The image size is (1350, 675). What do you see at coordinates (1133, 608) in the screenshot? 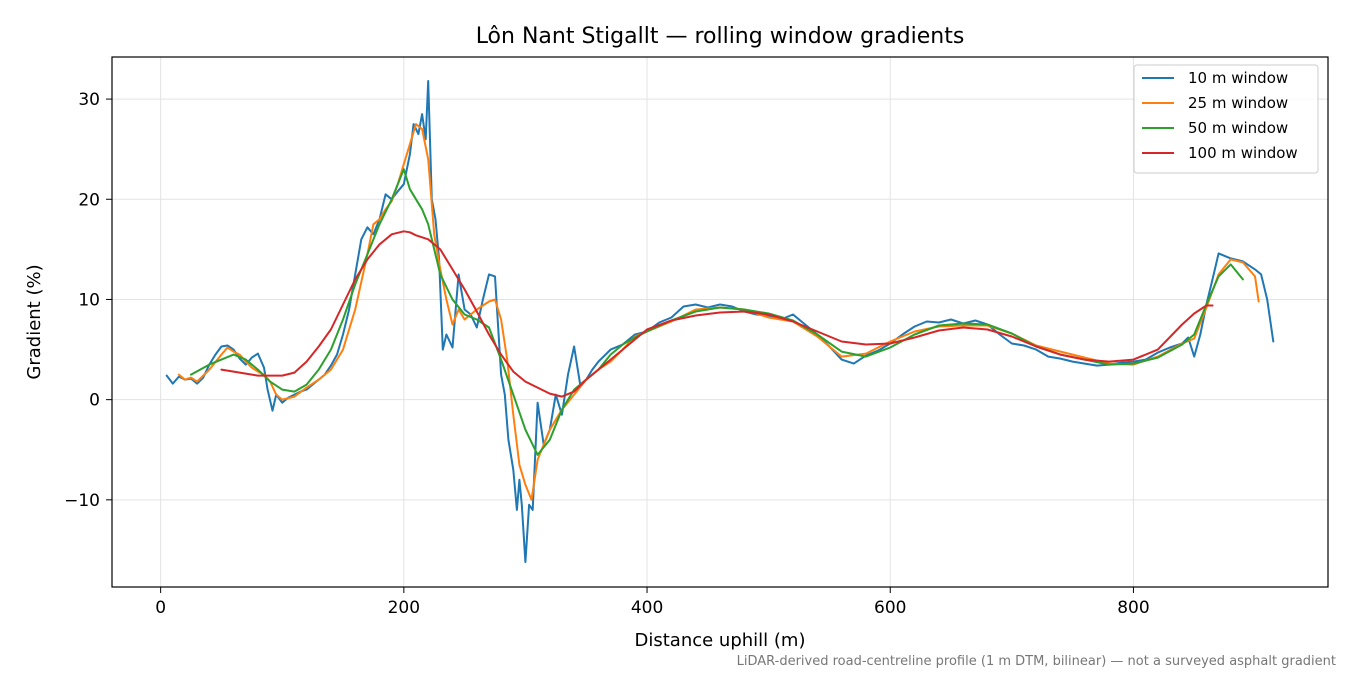
I see `x-tick-label: 800` at bounding box center [1133, 608].